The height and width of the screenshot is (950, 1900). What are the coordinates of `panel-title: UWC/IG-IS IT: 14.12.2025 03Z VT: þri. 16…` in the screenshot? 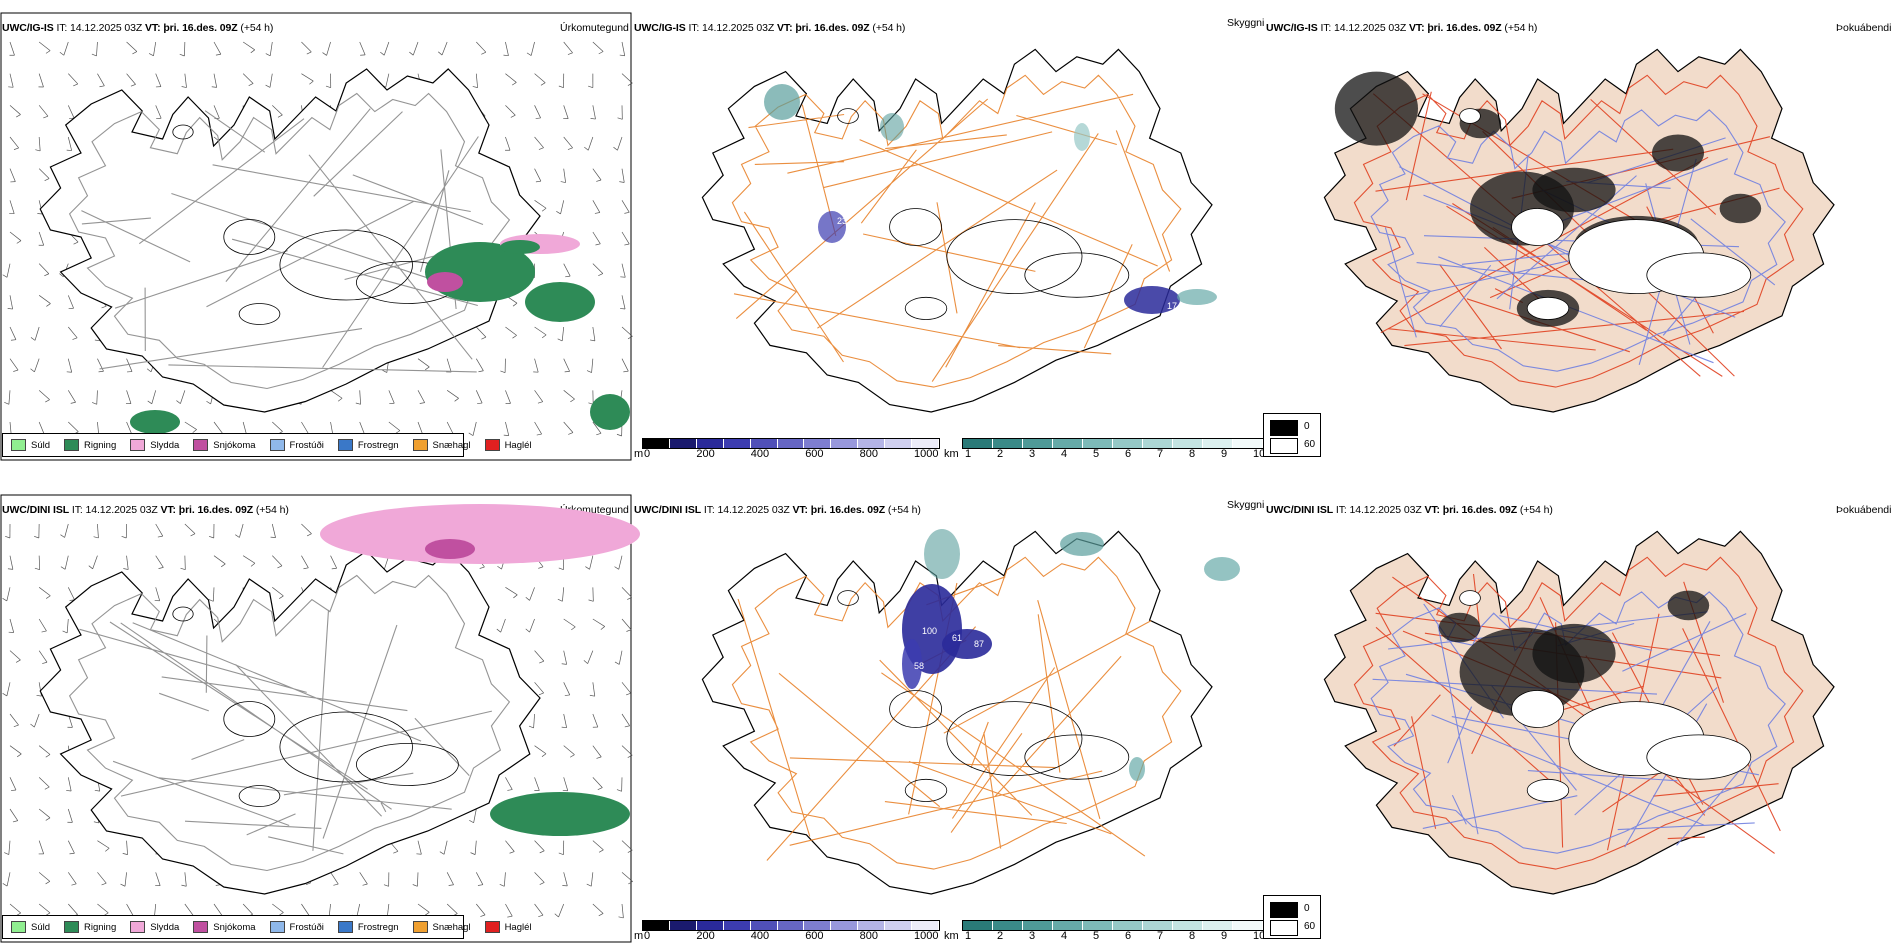 It's located at (770, 28).